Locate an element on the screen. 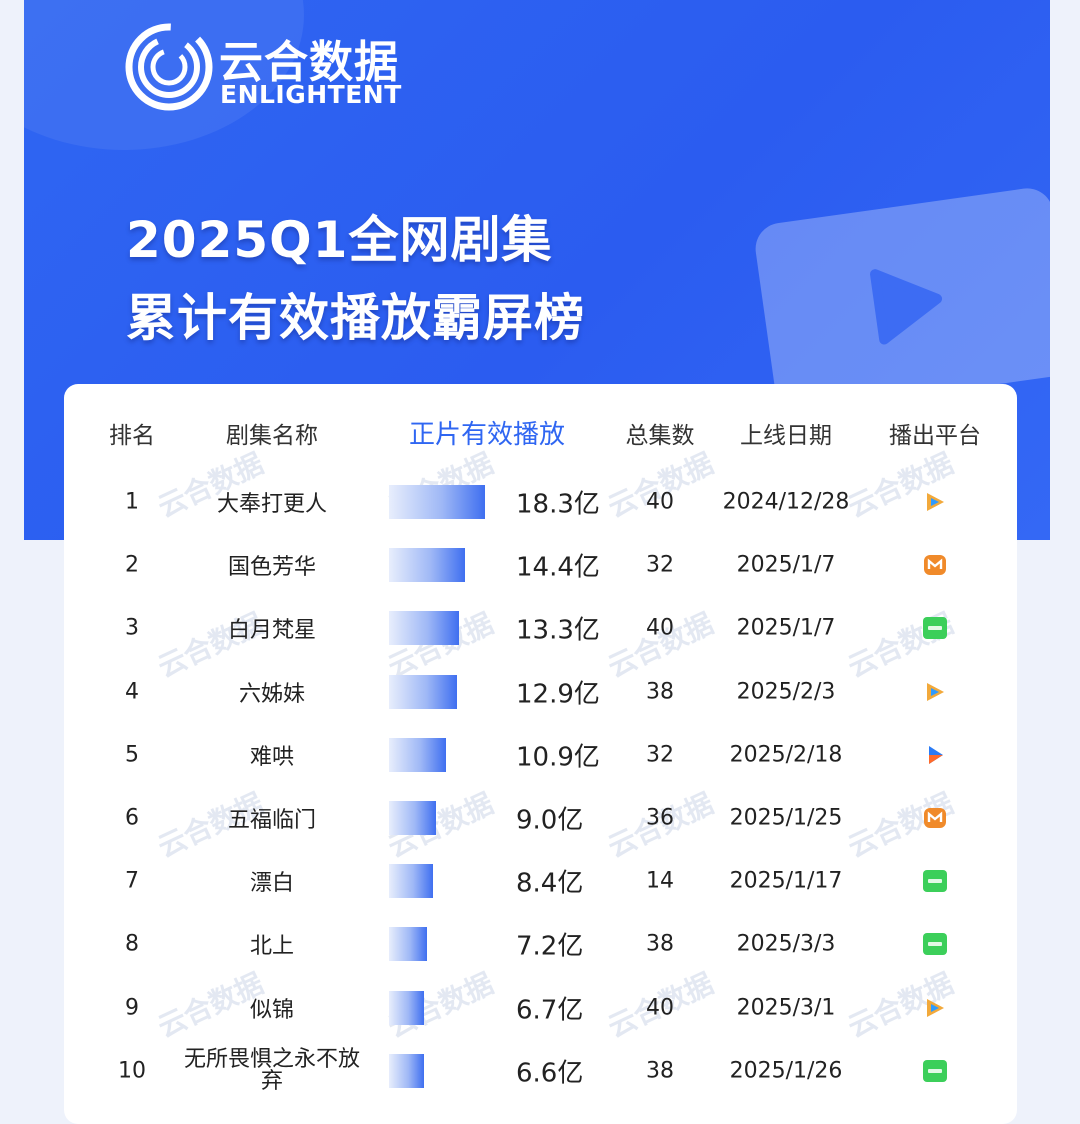 The height and width of the screenshot is (1124, 1080). show-name: 难哄 is located at coordinates (272, 757).